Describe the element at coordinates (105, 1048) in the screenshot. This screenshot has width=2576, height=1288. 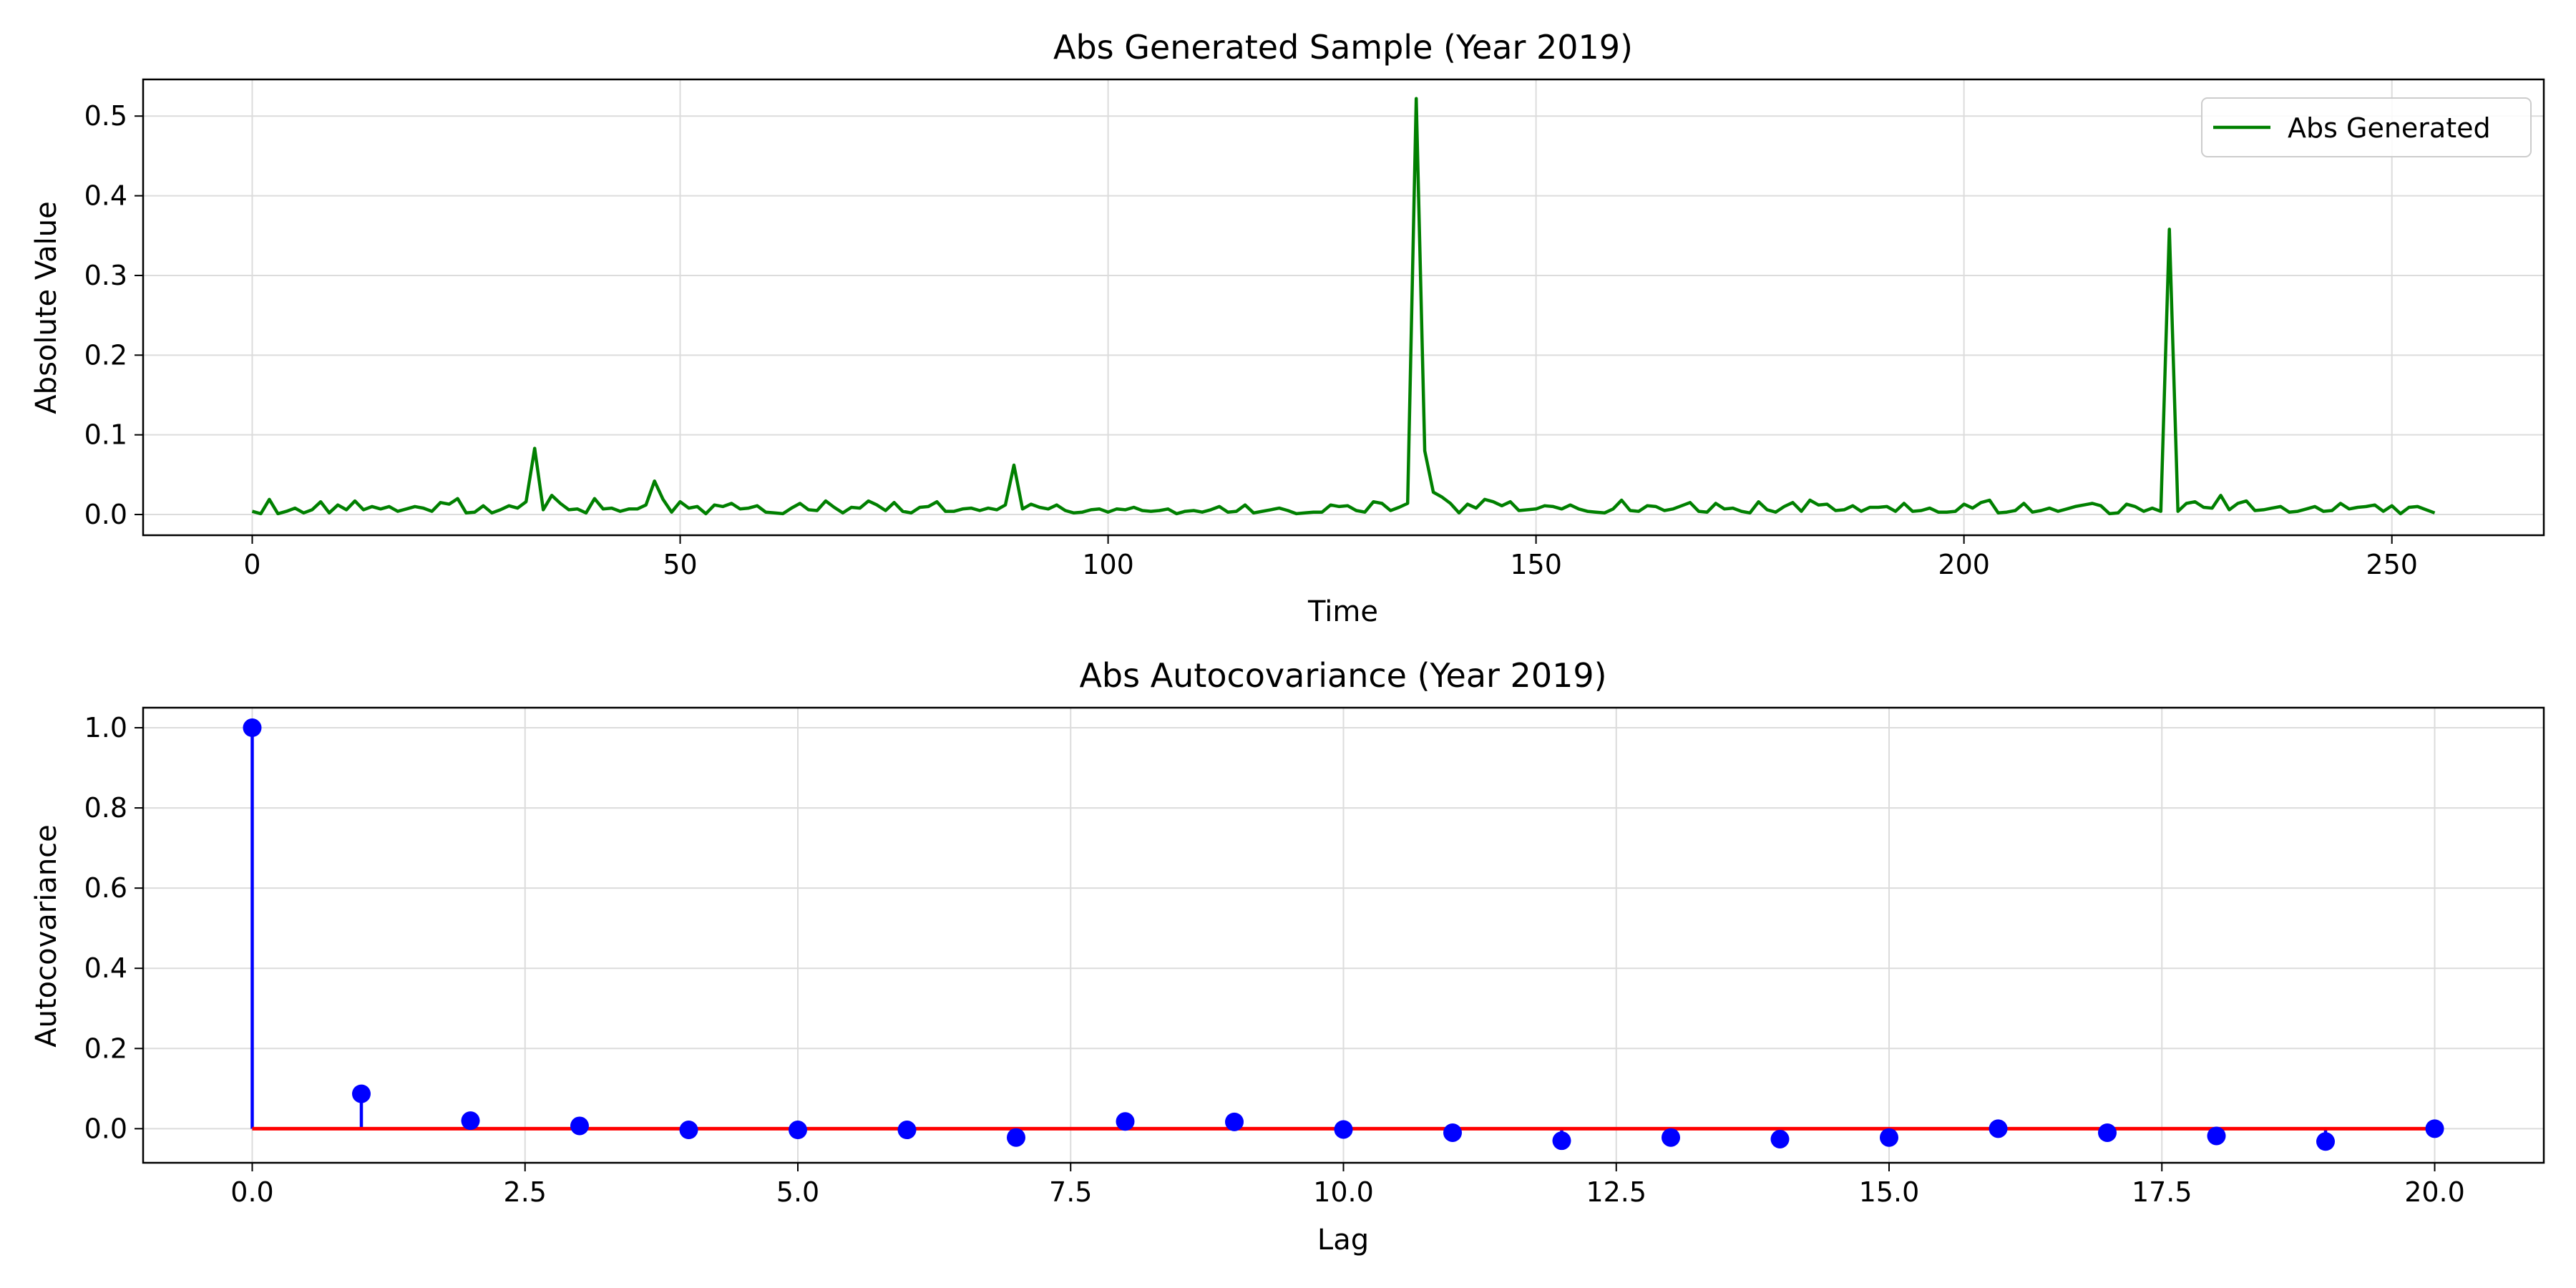
I see `autocovariance-plot-ytick-label: 0.2` at that location.